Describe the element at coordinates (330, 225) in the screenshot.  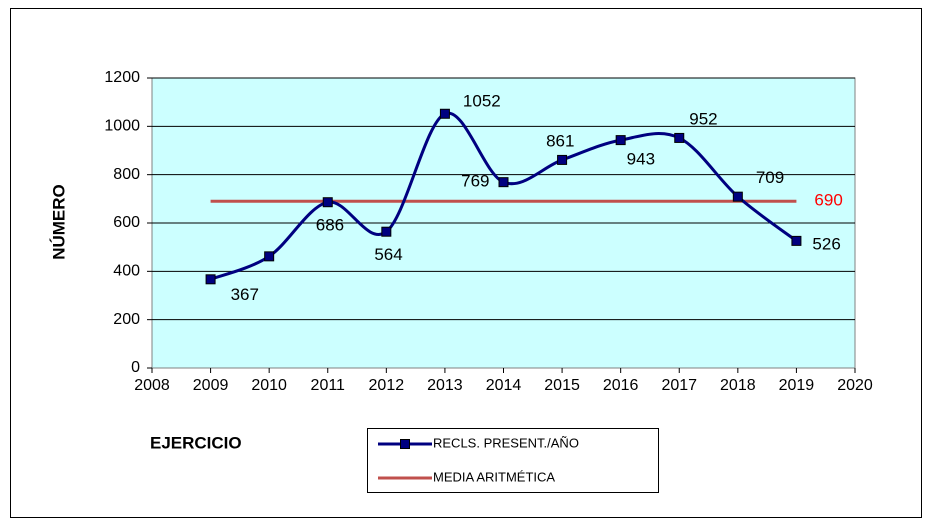
I see `data-label: 686` at that location.